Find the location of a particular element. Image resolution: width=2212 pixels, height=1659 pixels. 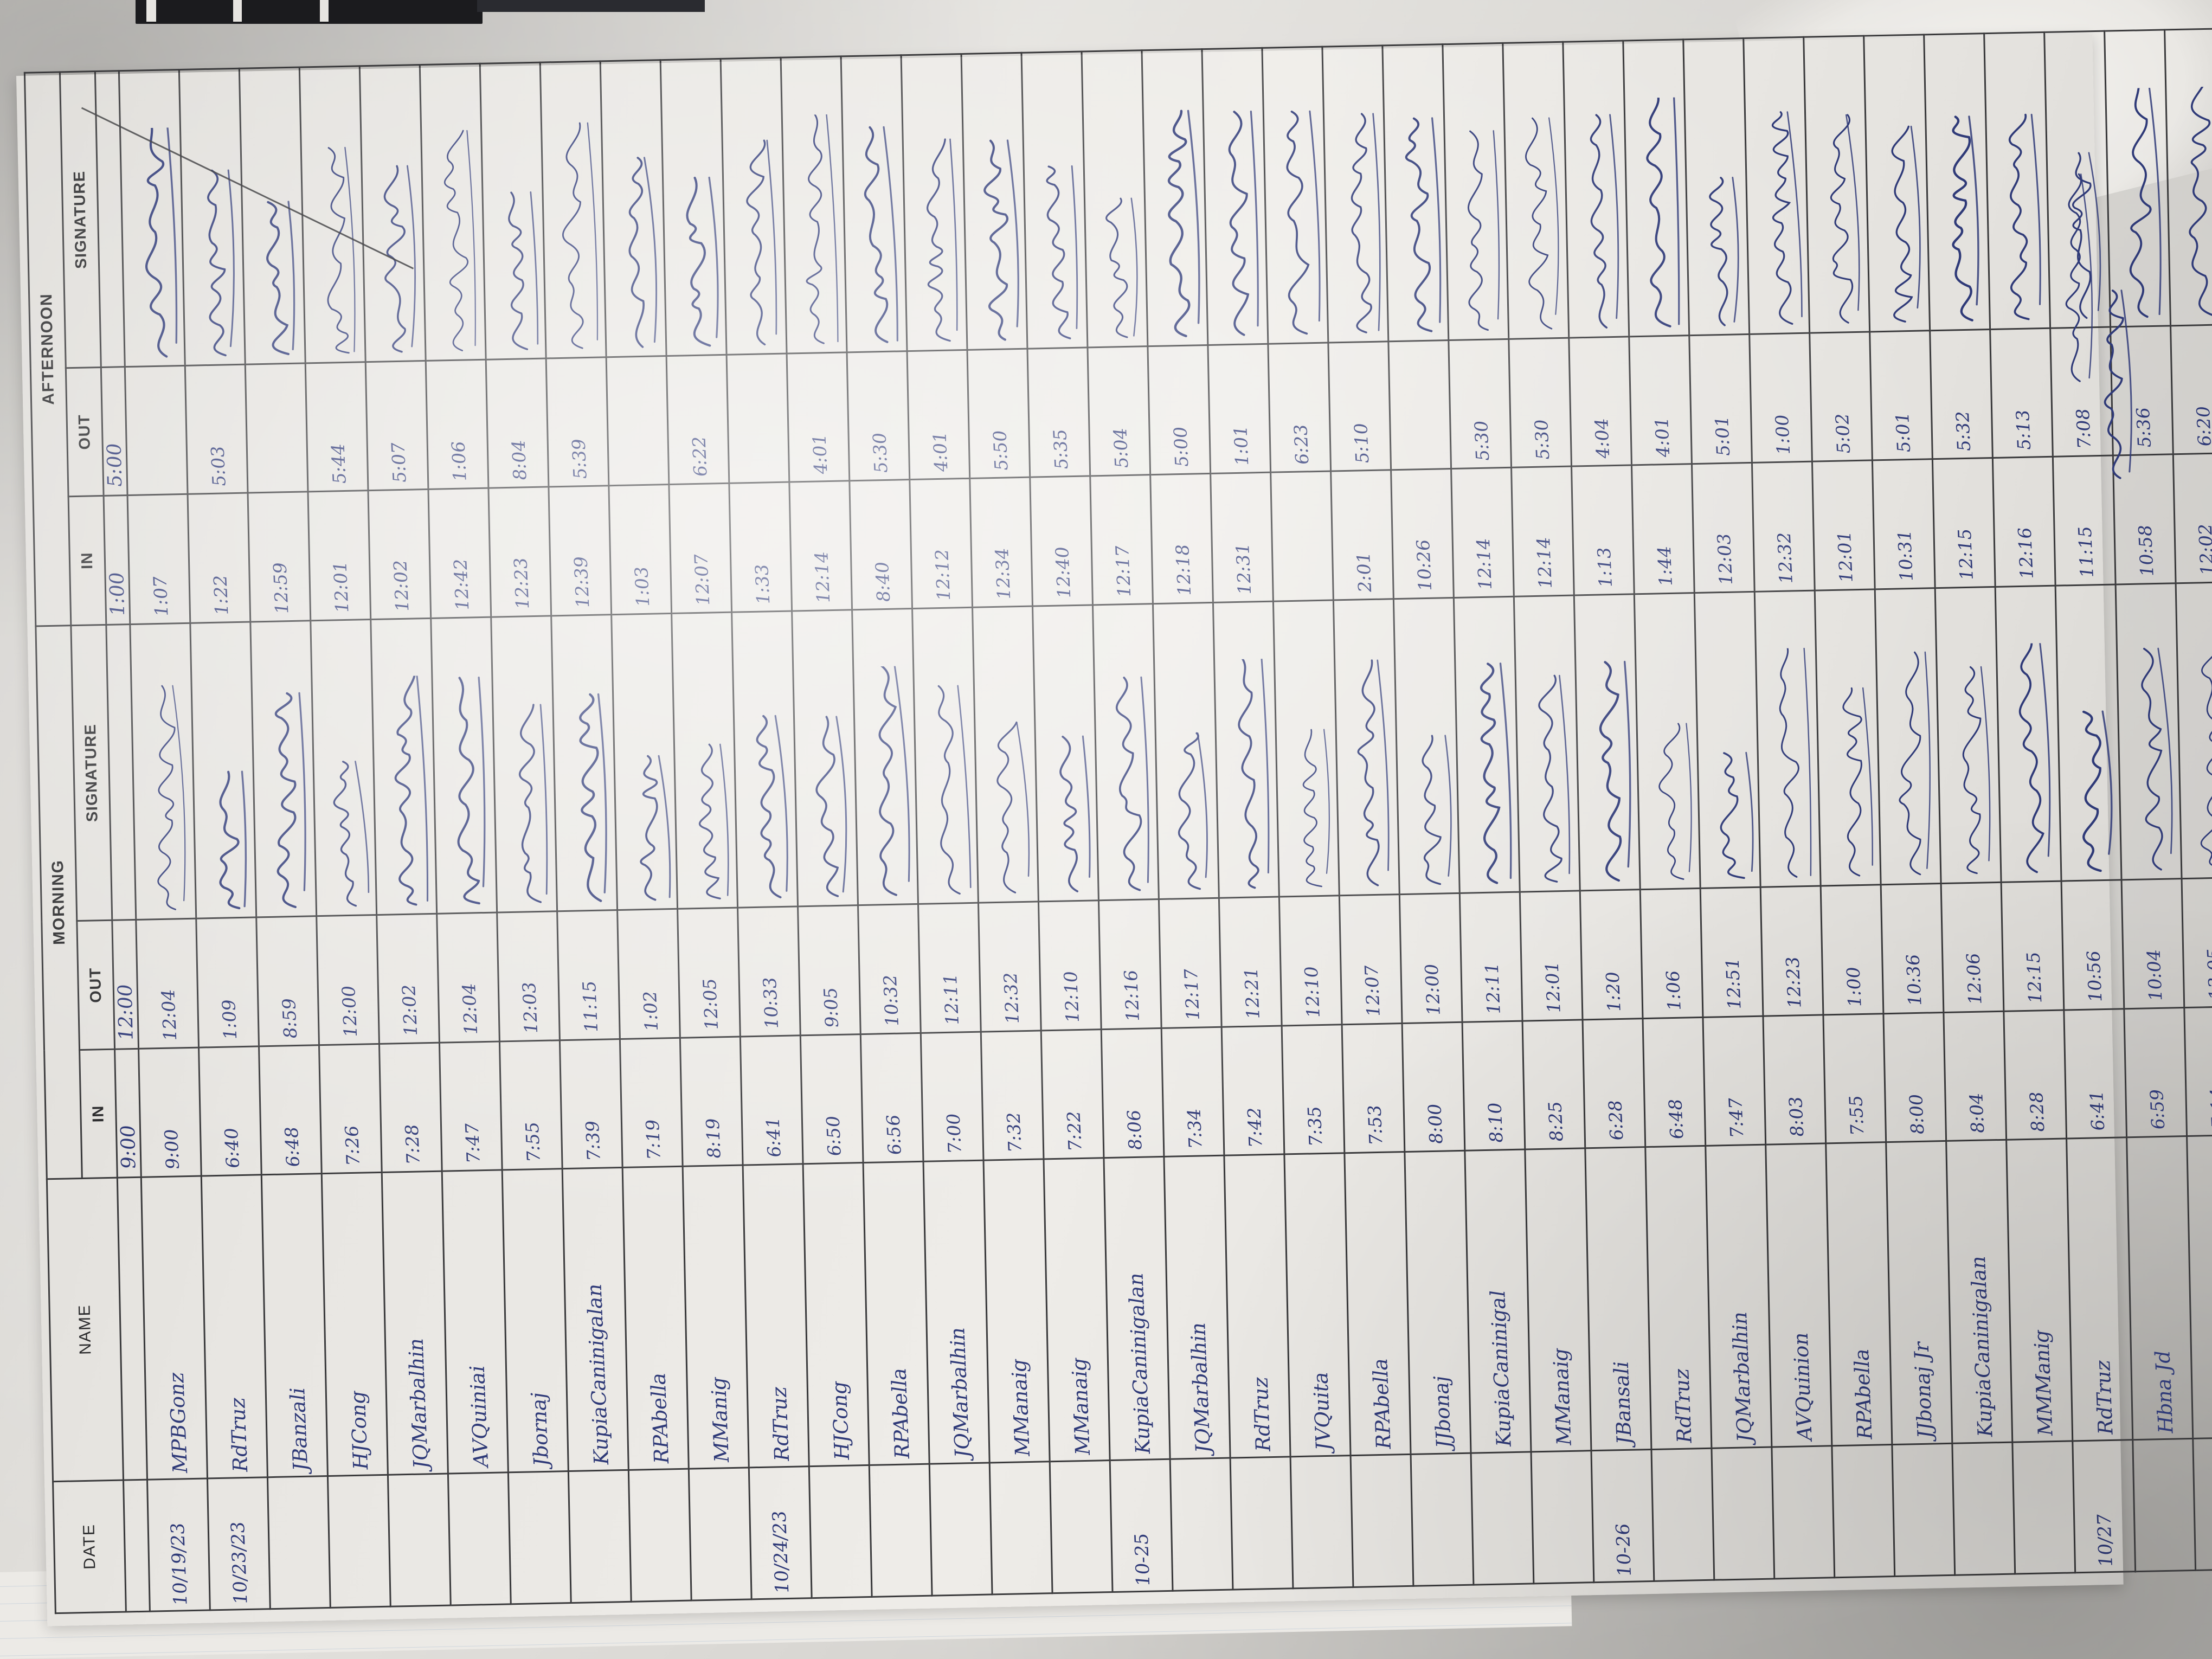

cell-afternoon-out-text: 6:23 is located at coordinates (1301, 444).